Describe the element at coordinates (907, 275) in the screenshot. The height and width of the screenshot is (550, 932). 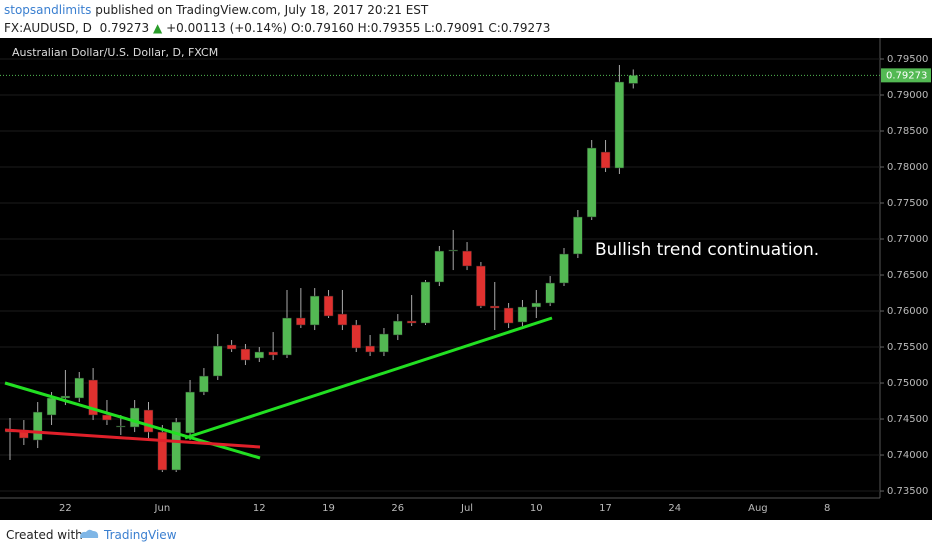
I see `y-tick-label: 0.76500` at that location.